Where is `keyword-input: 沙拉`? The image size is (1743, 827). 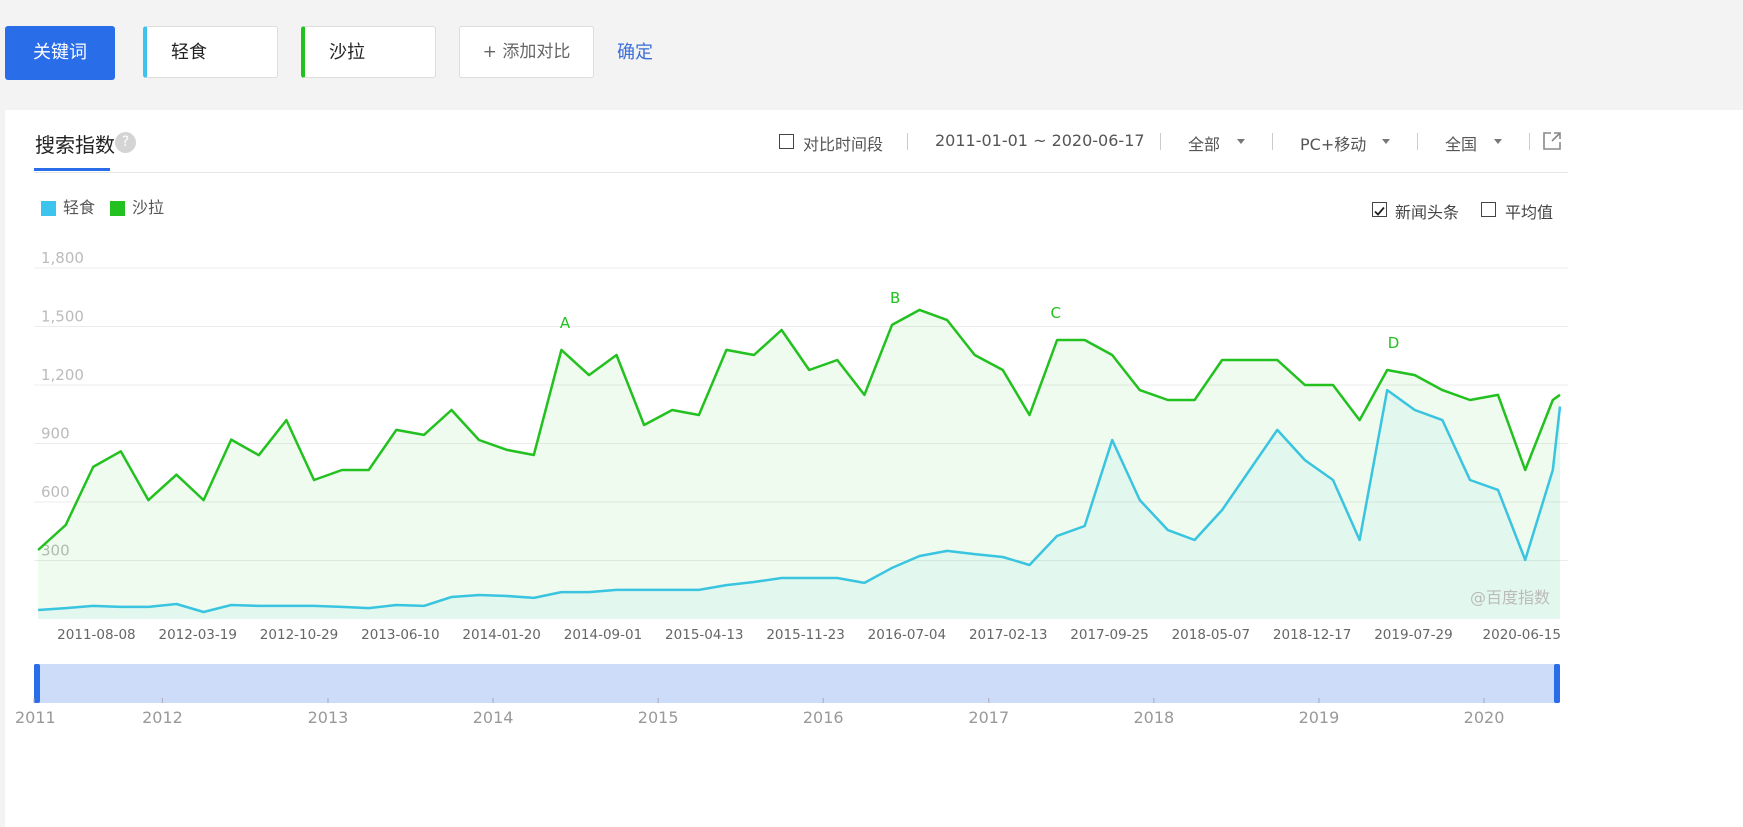
keyword-input: 沙拉 is located at coordinates (368, 52).